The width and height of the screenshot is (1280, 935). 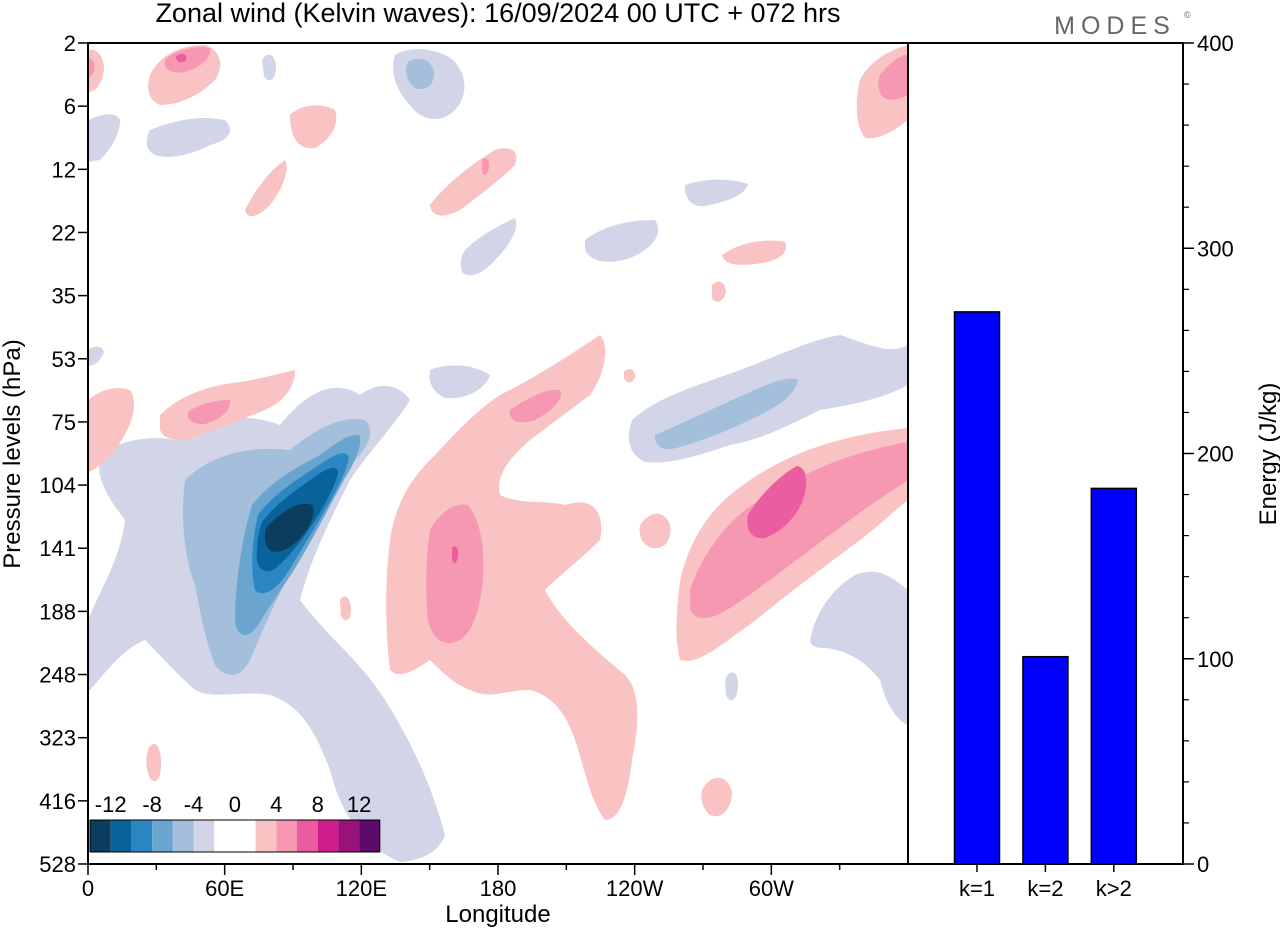 I want to click on bar-category-label: k=2, so click(x=1045, y=888).